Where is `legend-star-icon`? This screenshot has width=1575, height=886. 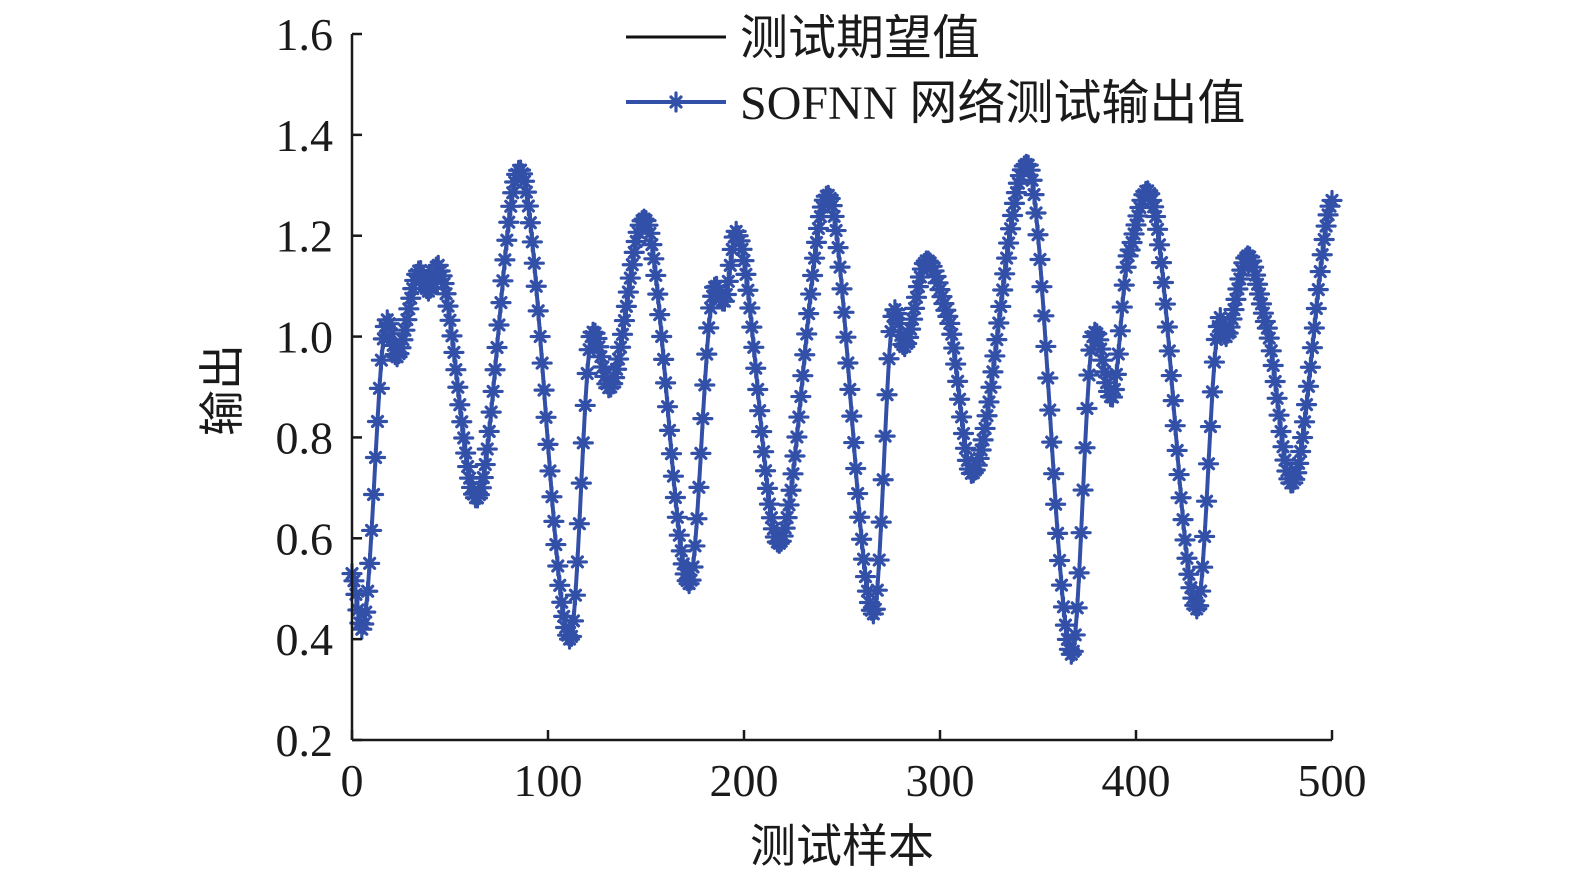 legend-star-icon is located at coordinates (676, 102).